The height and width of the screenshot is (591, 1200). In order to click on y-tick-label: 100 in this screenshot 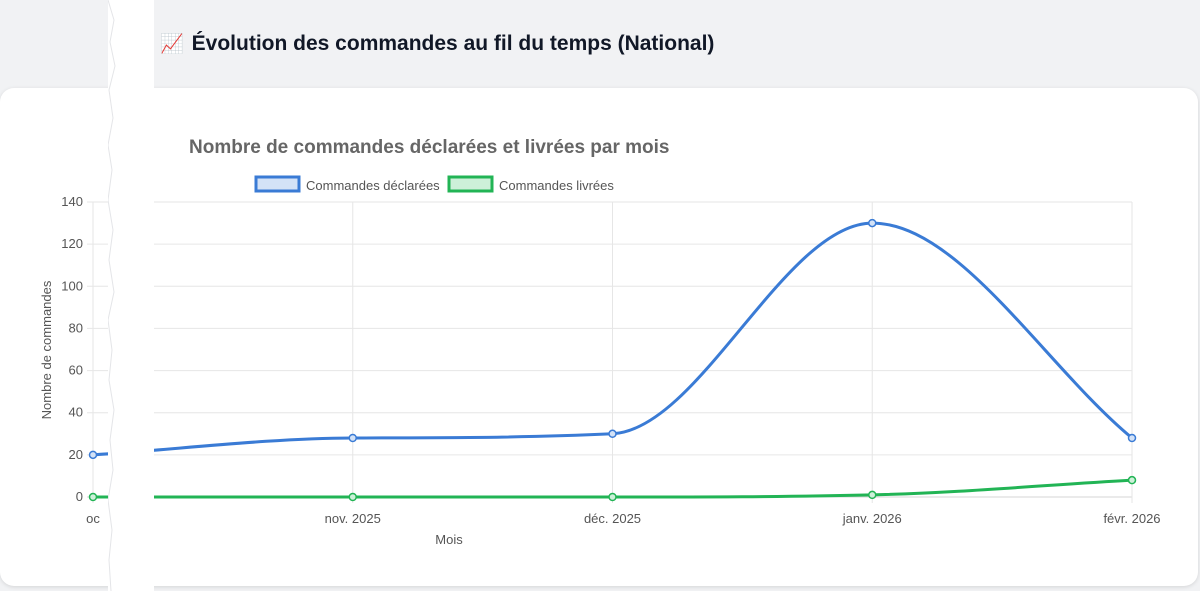, I will do `click(72, 285)`.